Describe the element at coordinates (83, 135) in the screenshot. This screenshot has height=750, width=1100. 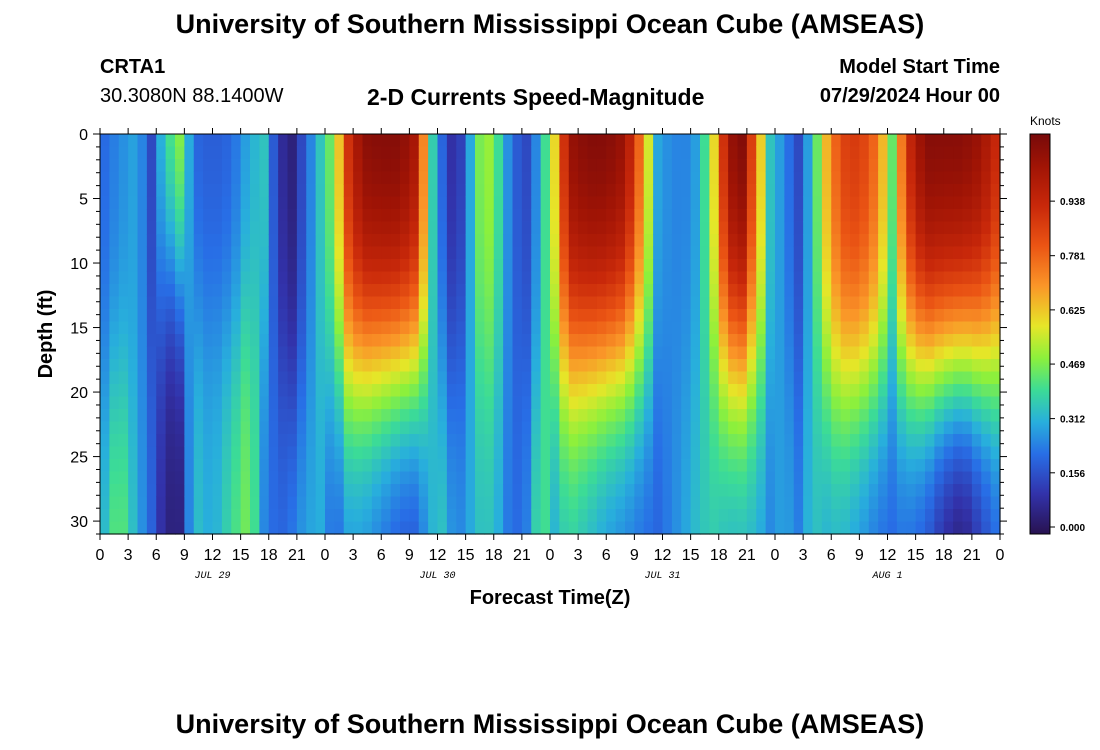
I see `y-tick-label: 0` at that location.